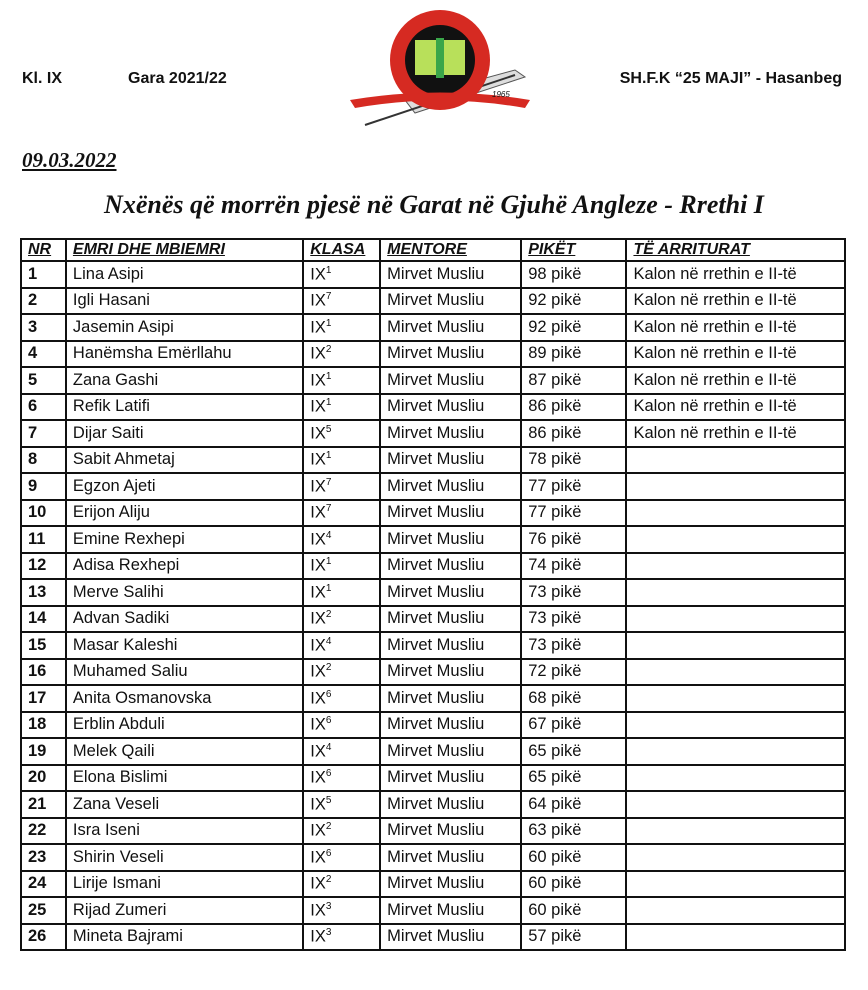 The width and height of the screenshot is (868, 990). Describe the element at coordinates (328, 296) in the screenshot. I see `class-section: 7` at that location.